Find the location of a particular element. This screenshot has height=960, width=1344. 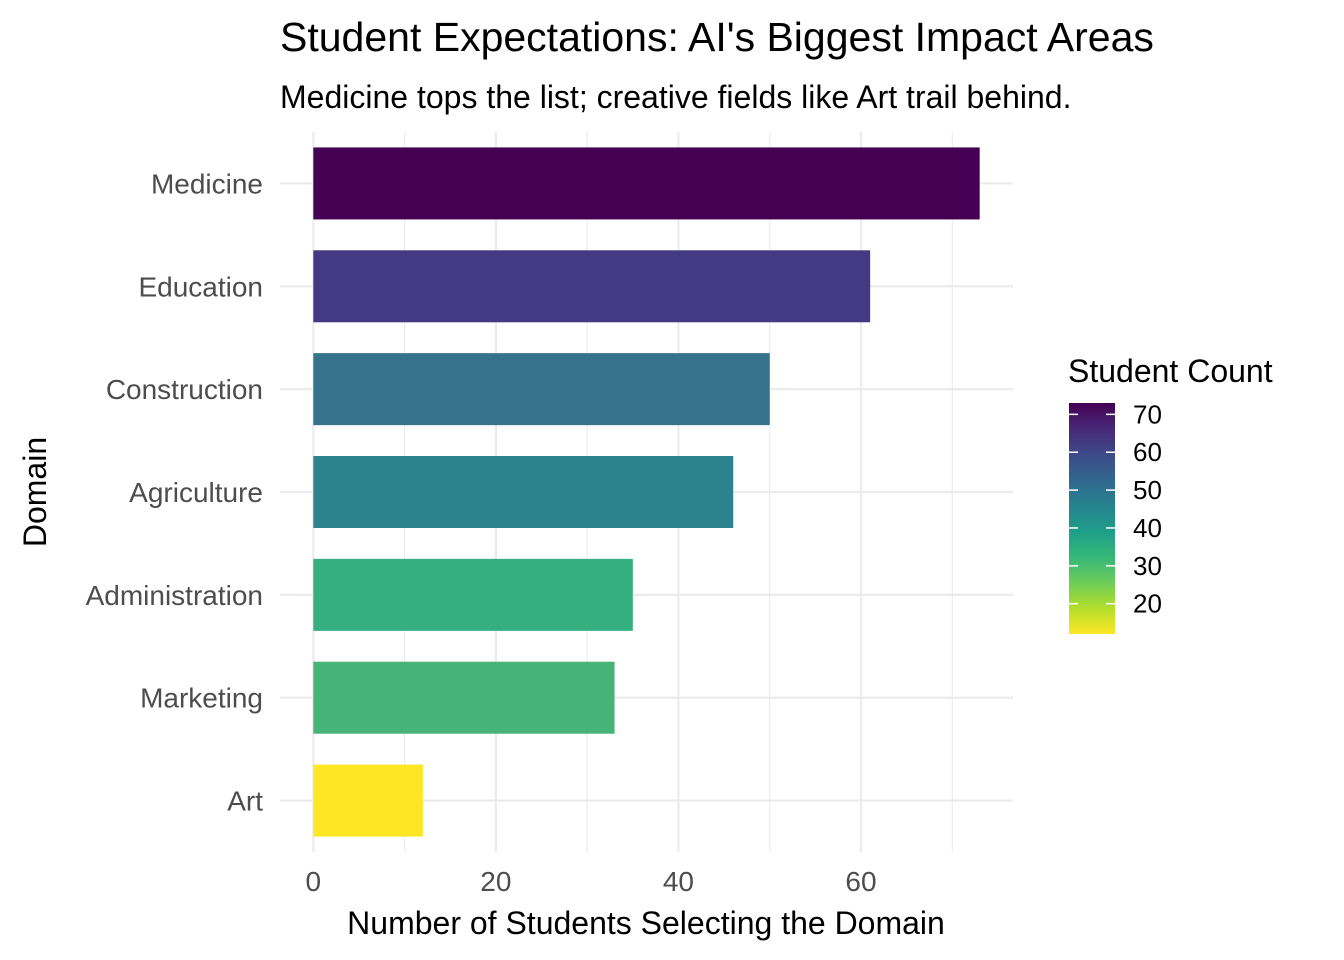

legend-colorbar is located at coordinates (1092, 518).